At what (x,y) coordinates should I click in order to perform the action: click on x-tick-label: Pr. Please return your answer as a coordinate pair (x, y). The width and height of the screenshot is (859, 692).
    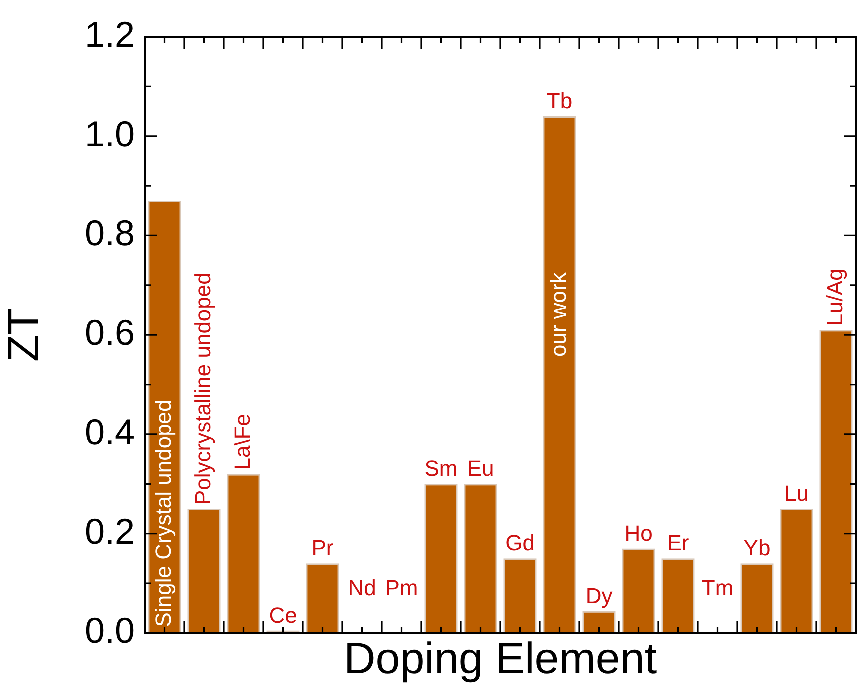
    Looking at the image, I should click on (323, 548).